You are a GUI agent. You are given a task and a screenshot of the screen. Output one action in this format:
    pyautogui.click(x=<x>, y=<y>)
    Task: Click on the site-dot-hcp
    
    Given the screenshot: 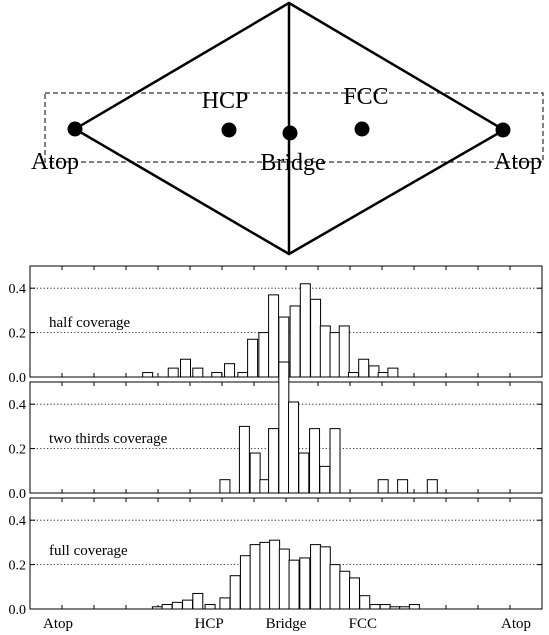 What is the action you would take?
    pyautogui.click(x=229, y=130)
    